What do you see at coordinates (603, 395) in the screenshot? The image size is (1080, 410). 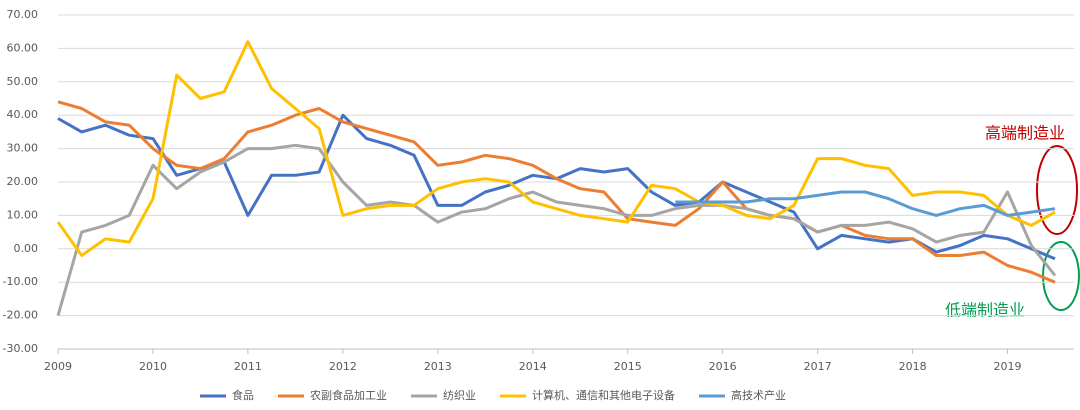 I see `legend-label: 计算机、通信和其他电子设备` at bounding box center [603, 395].